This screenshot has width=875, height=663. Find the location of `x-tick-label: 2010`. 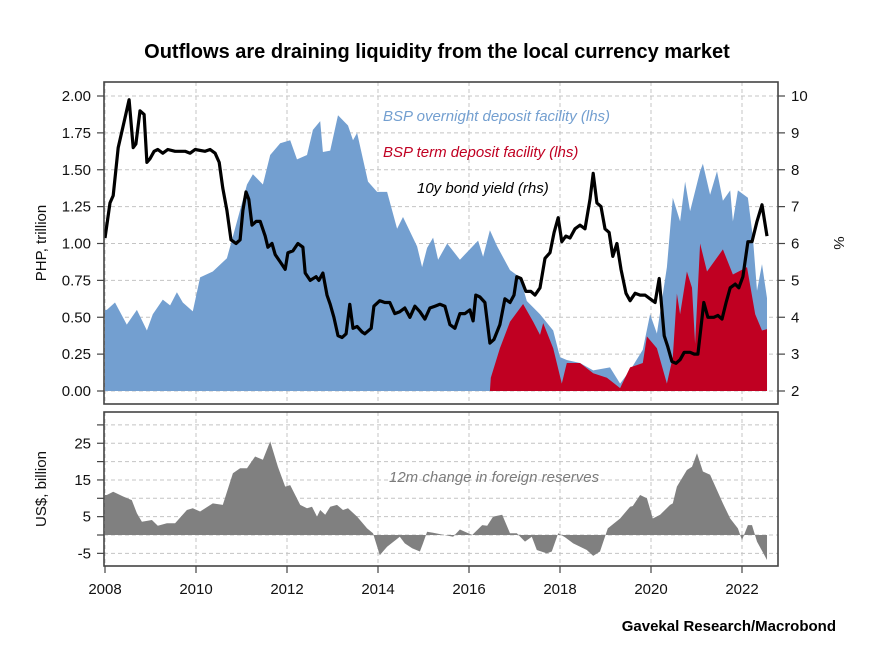

x-tick-label: 2010 is located at coordinates (195, 589).